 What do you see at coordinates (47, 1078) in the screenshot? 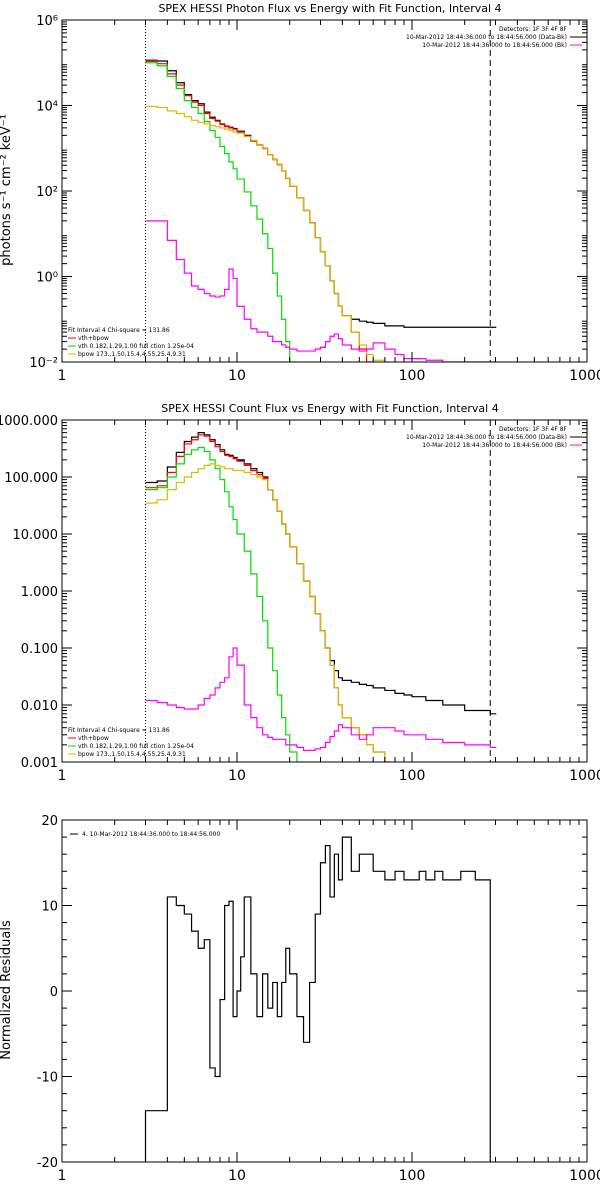
I see `y-tick-label: -10` at bounding box center [47, 1078].